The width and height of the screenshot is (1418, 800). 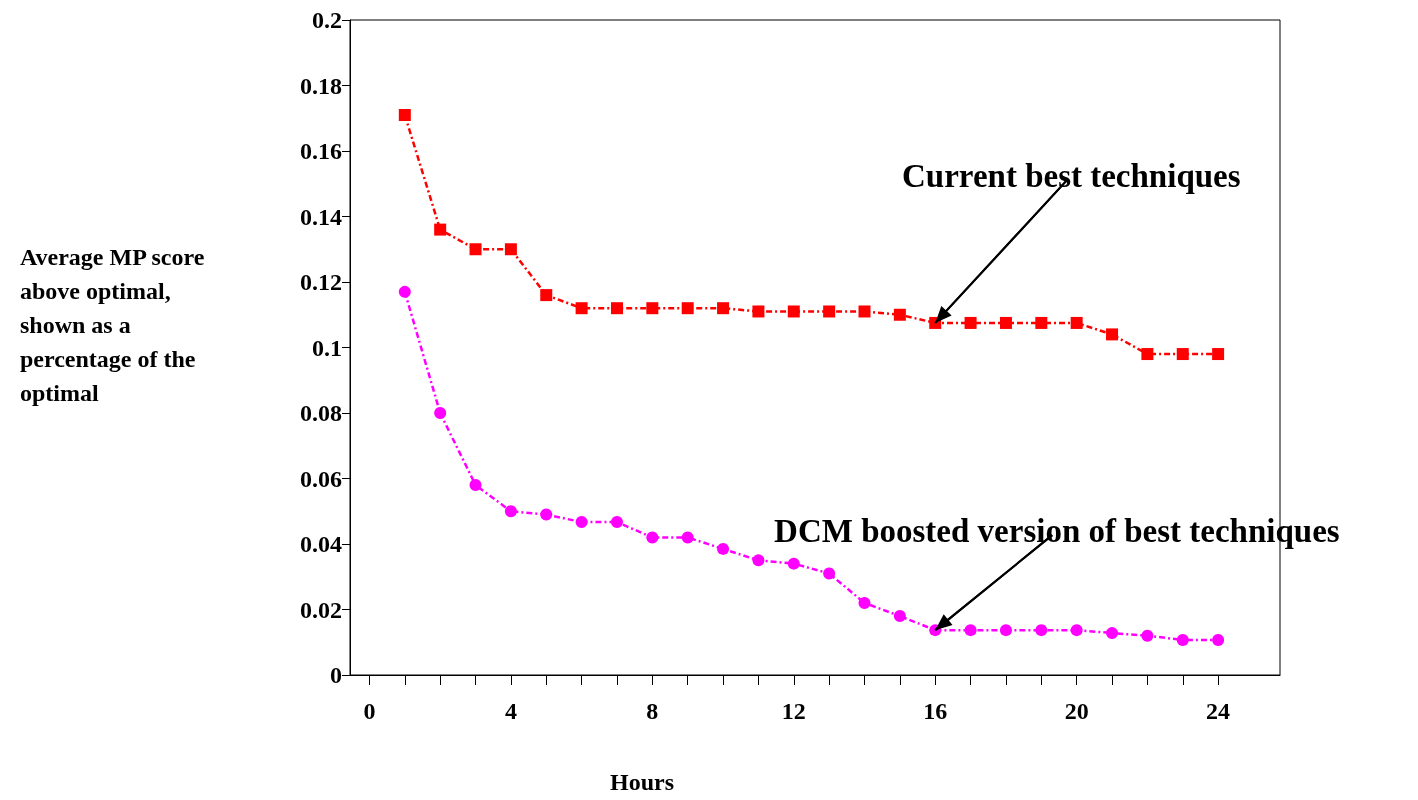 I want to click on x-tick-label: 12, so click(x=793, y=711).